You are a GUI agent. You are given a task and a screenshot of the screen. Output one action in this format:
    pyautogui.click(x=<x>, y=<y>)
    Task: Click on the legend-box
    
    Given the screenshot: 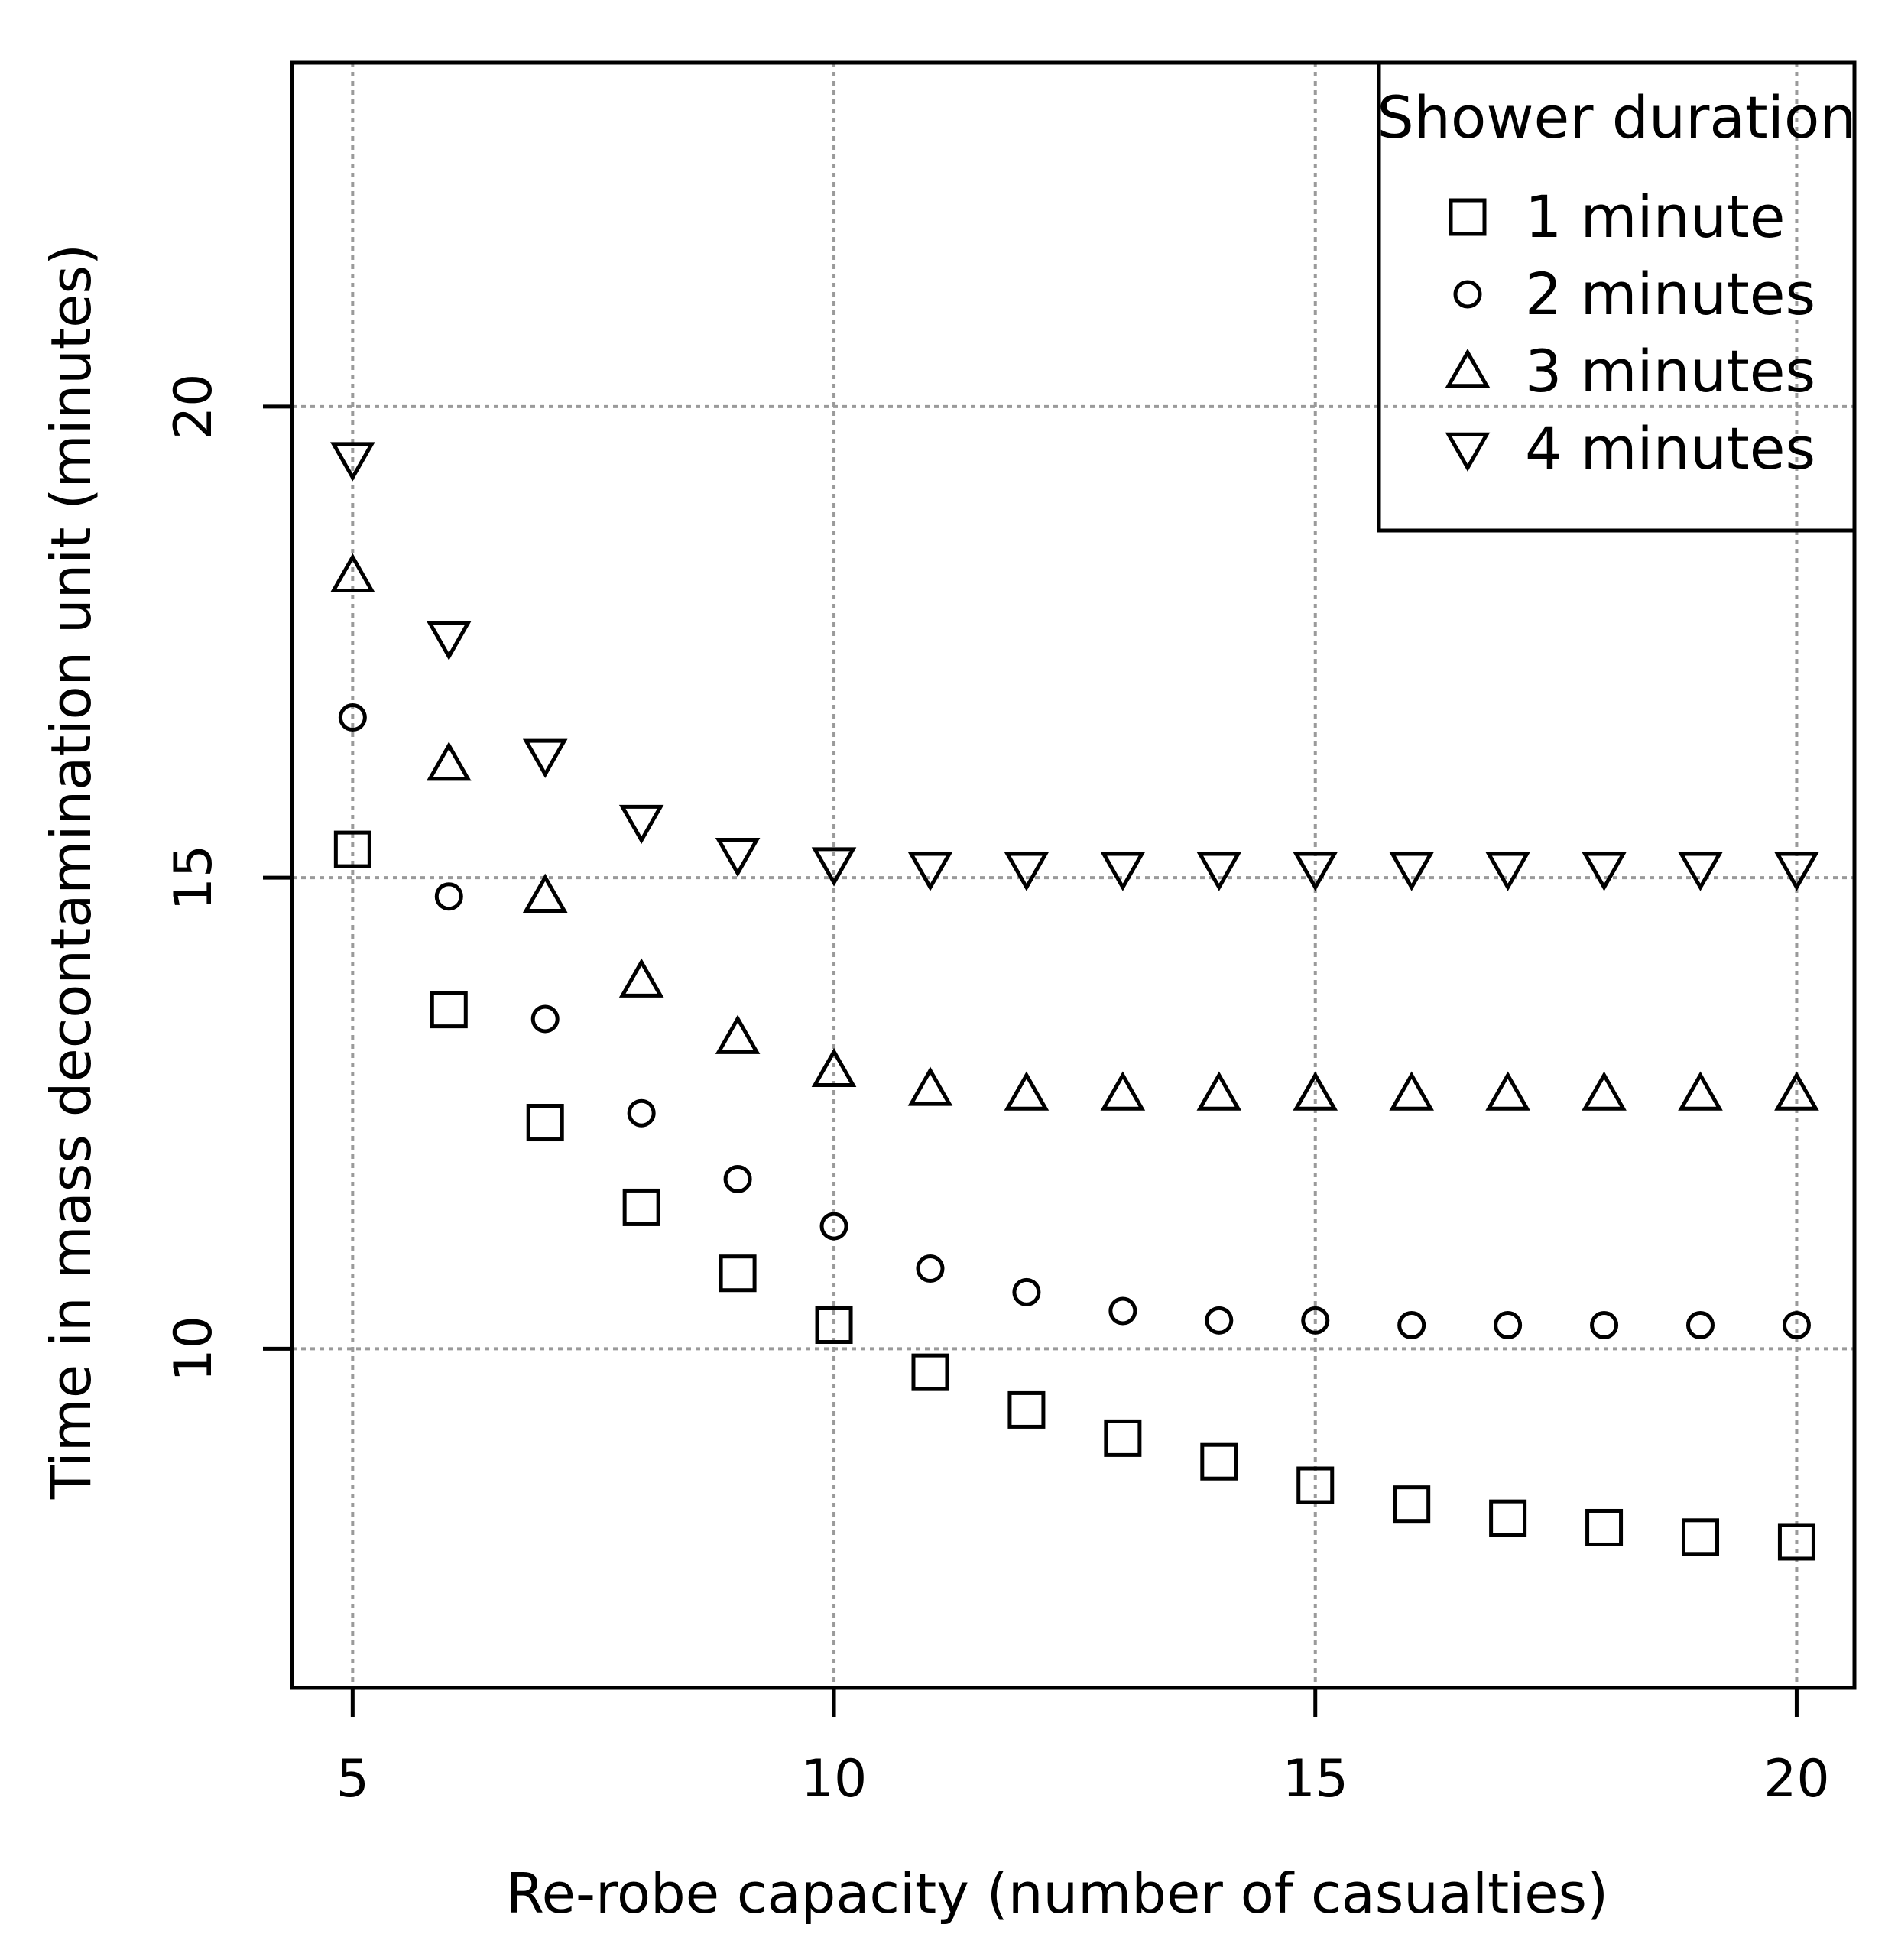 What is the action you would take?
    pyautogui.click(x=1617, y=296)
    